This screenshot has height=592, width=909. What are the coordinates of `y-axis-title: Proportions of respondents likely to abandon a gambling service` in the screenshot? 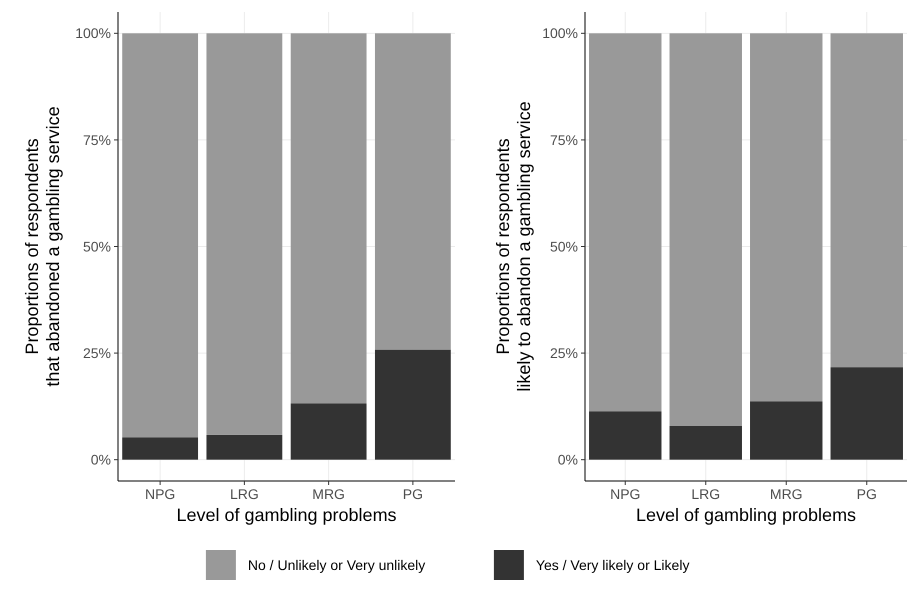 It's located at (513, 246).